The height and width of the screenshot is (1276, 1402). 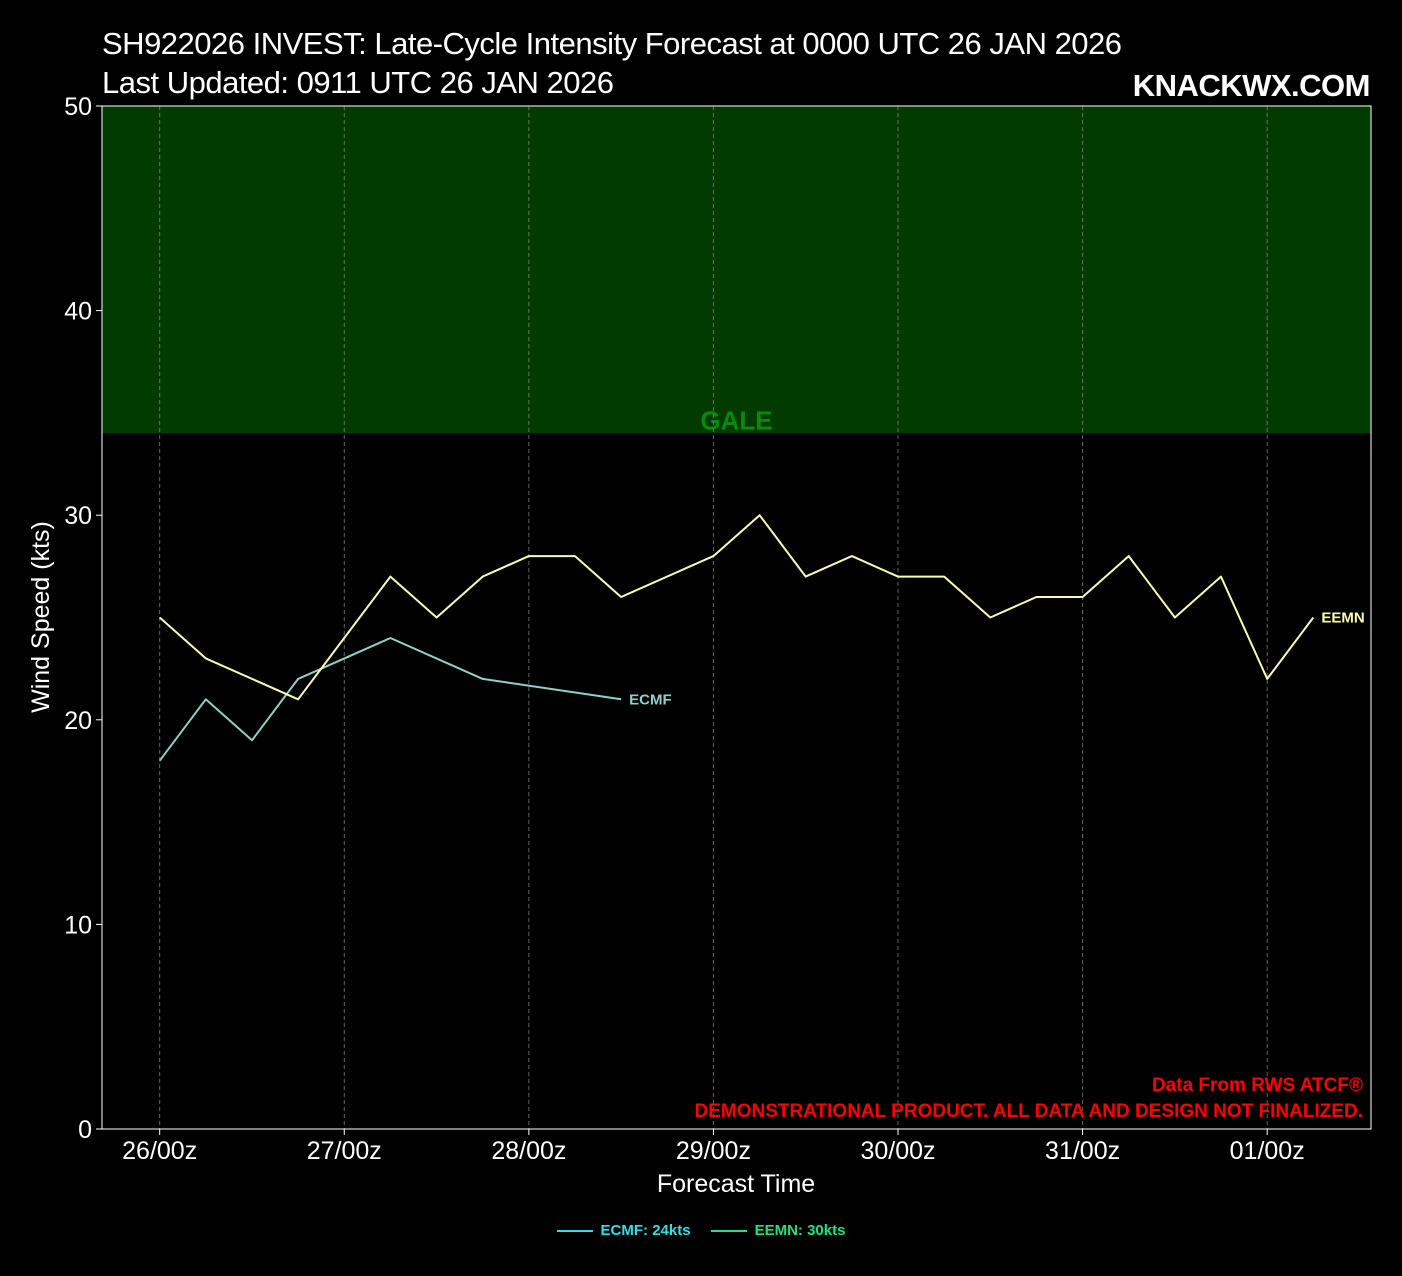 I want to click on x-tick-label: 31/00z, so click(x=1082, y=1151).